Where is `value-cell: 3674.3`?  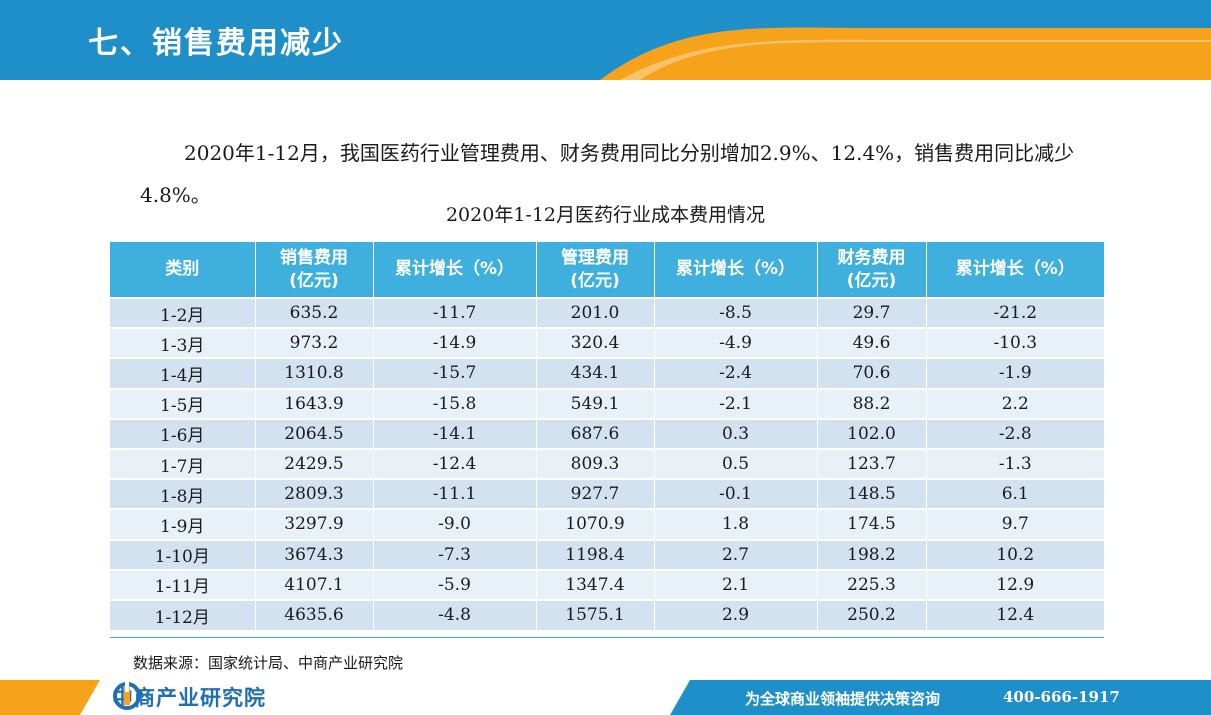 value-cell: 3674.3 is located at coordinates (314, 554).